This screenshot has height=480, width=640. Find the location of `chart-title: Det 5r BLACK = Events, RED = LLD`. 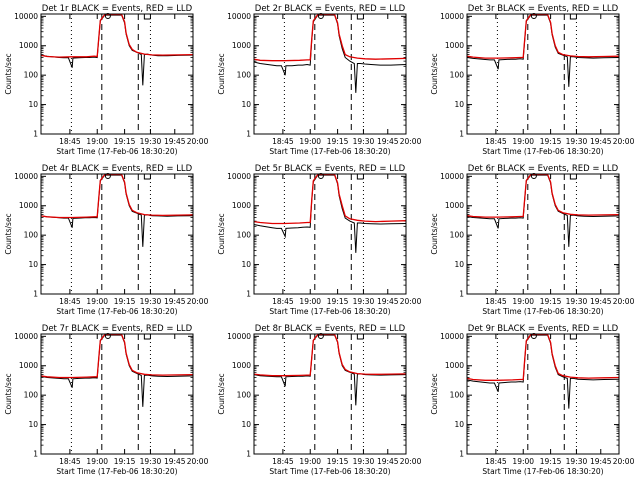

chart-title: Det 5r BLACK = Events, RED = LLD is located at coordinates (330, 169).